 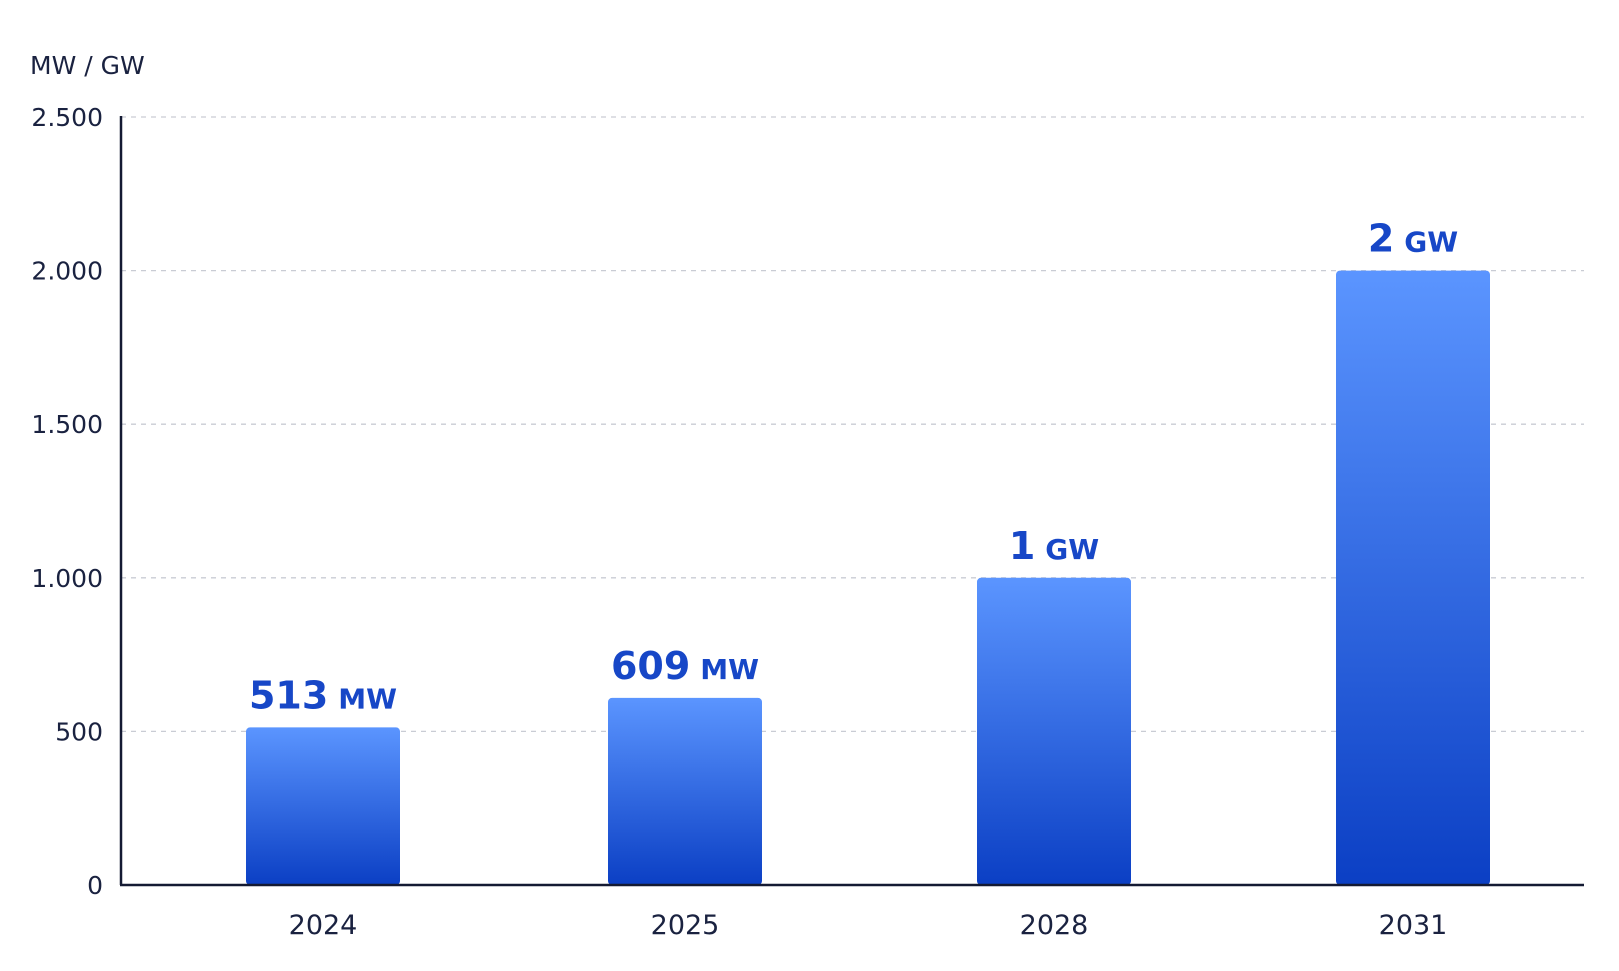 What do you see at coordinates (868, 925) in the screenshot?
I see `x-axis-ticks: 2024 2025 2028 2031` at bounding box center [868, 925].